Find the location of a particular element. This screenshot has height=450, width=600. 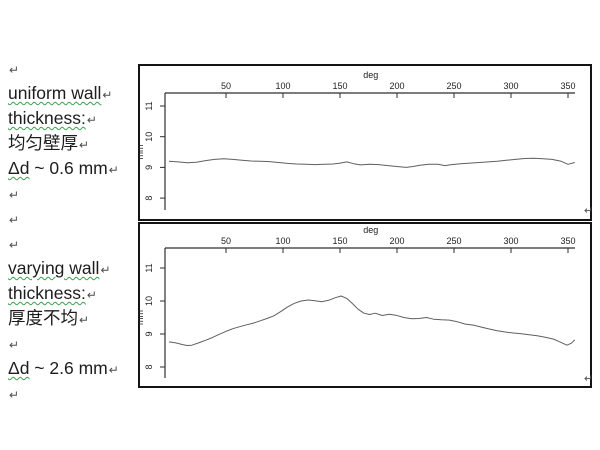

caption-line-varying-wall: varying wall↵ is located at coordinates (73, 268).